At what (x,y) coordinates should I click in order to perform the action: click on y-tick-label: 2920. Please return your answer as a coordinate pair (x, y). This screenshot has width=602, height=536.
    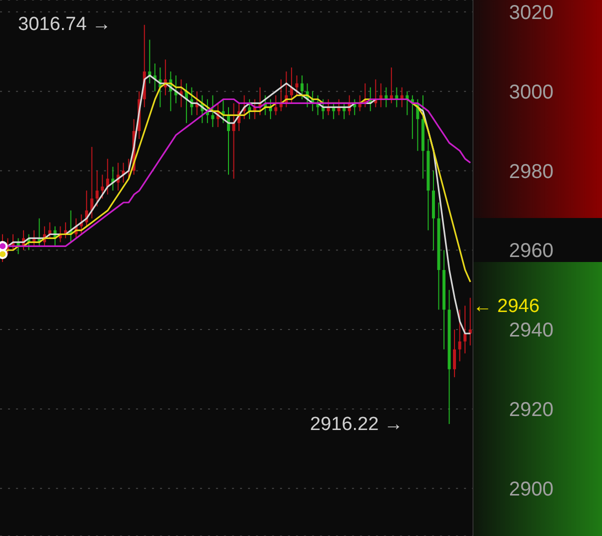
    Looking at the image, I should click on (531, 410).